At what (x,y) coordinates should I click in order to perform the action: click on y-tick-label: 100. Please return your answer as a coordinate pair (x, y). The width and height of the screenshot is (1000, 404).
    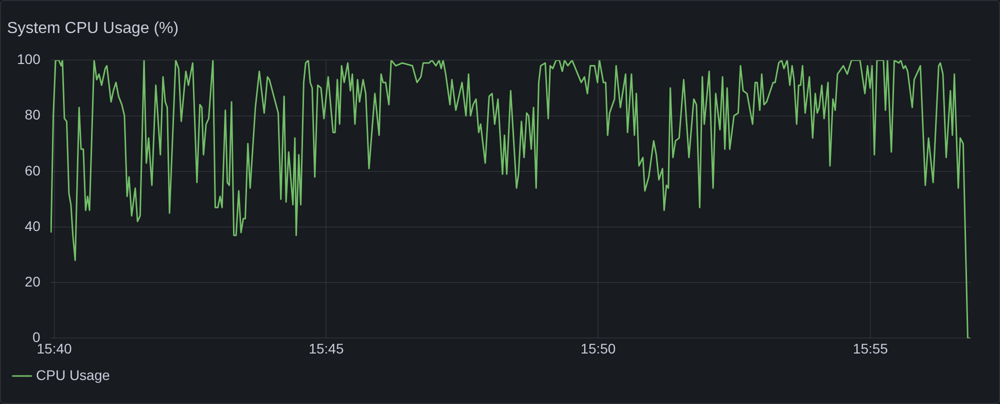
    Looking at the image, I should click on (29, 59).